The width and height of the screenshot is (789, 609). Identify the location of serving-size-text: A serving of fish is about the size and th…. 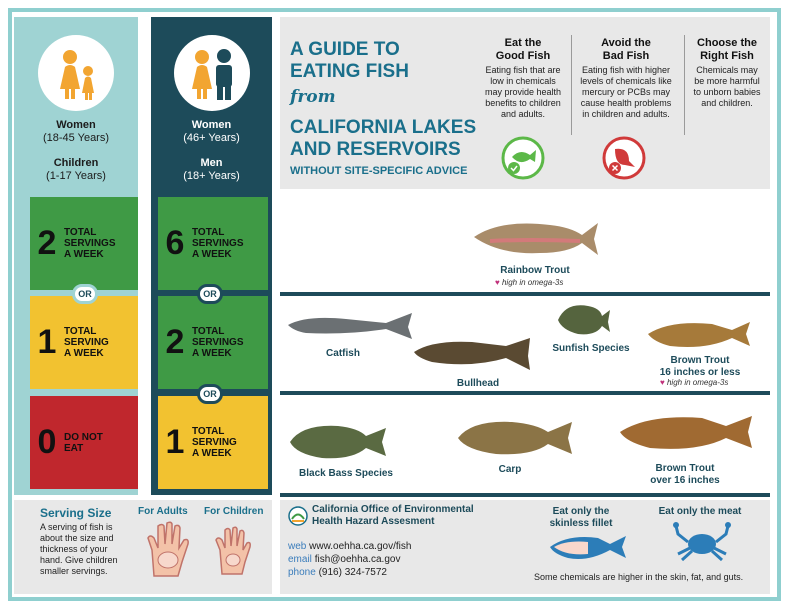
(79, 549).